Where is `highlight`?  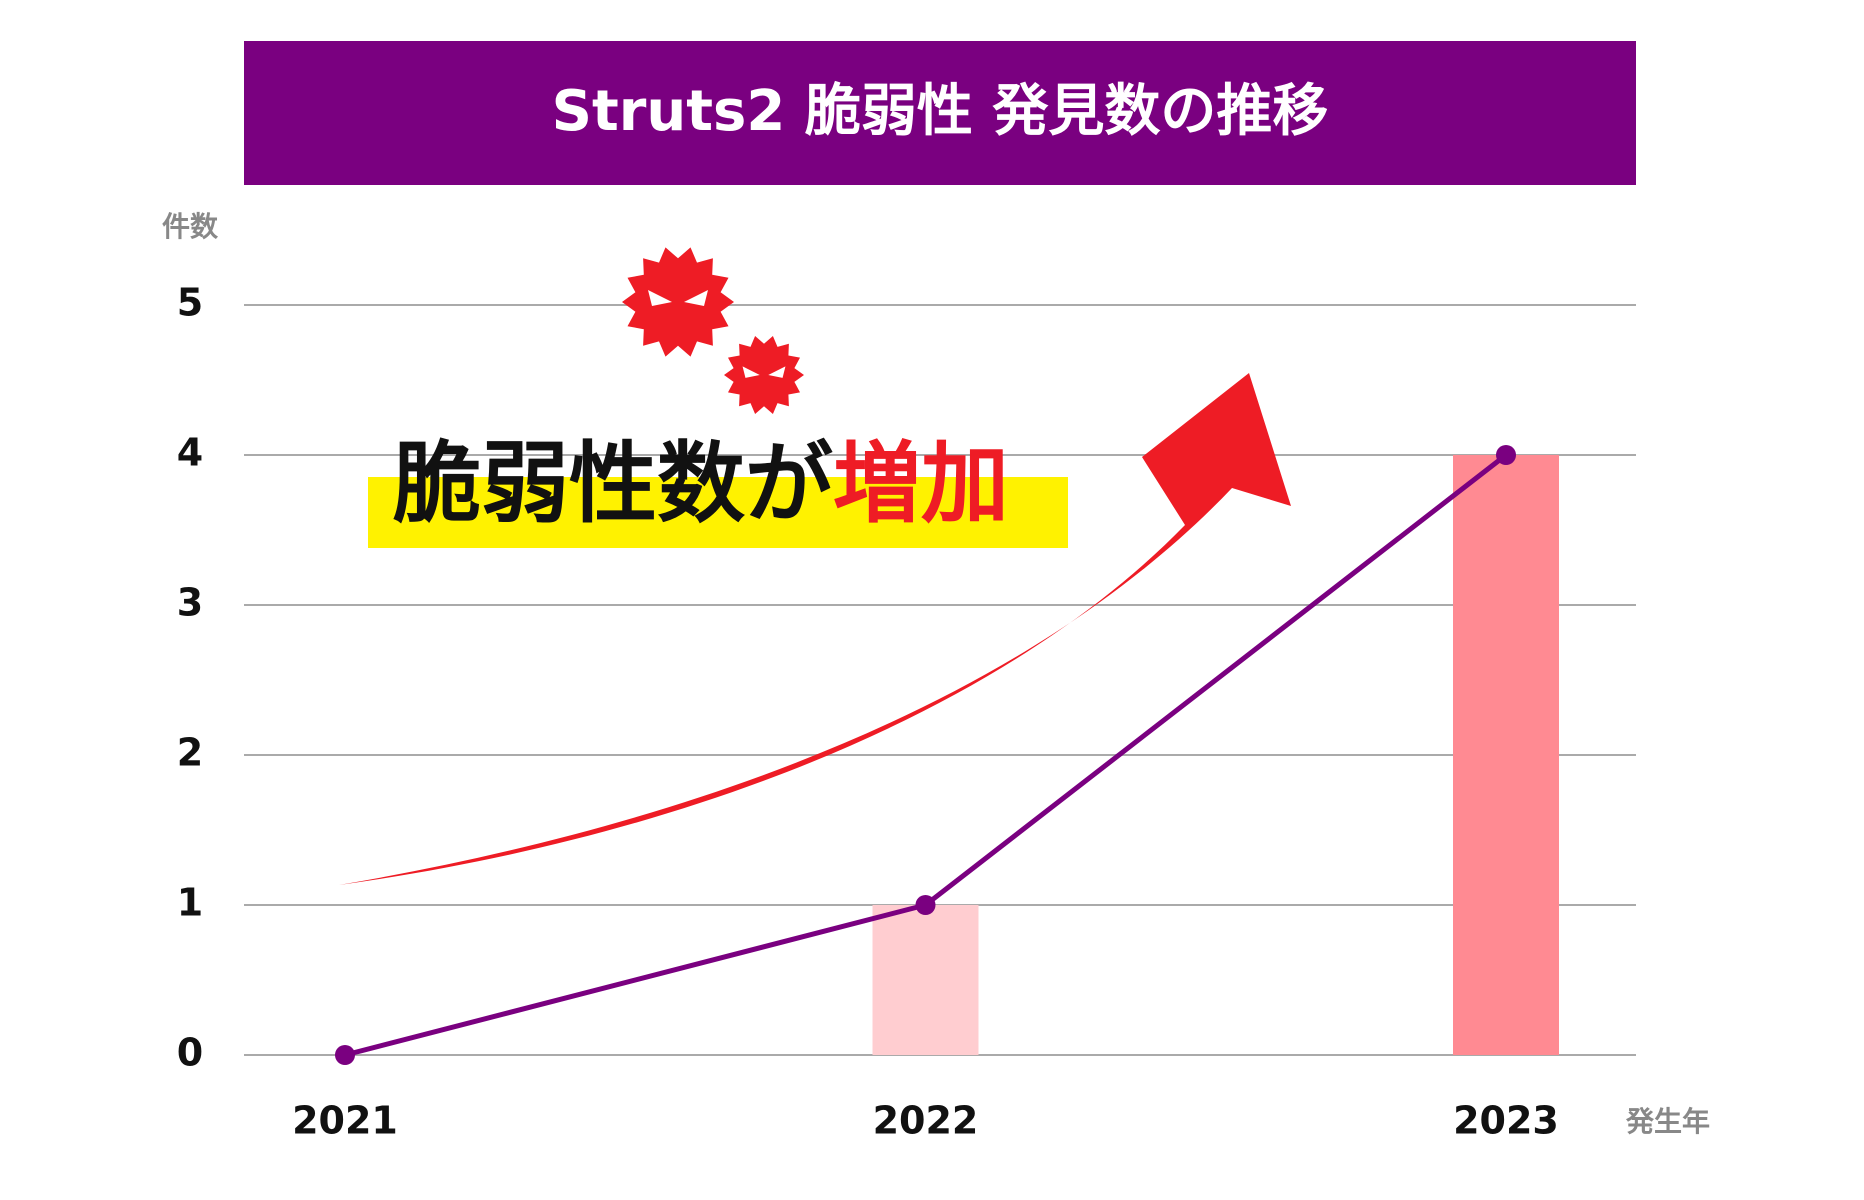
highlight is located at coordinates (718, 512).